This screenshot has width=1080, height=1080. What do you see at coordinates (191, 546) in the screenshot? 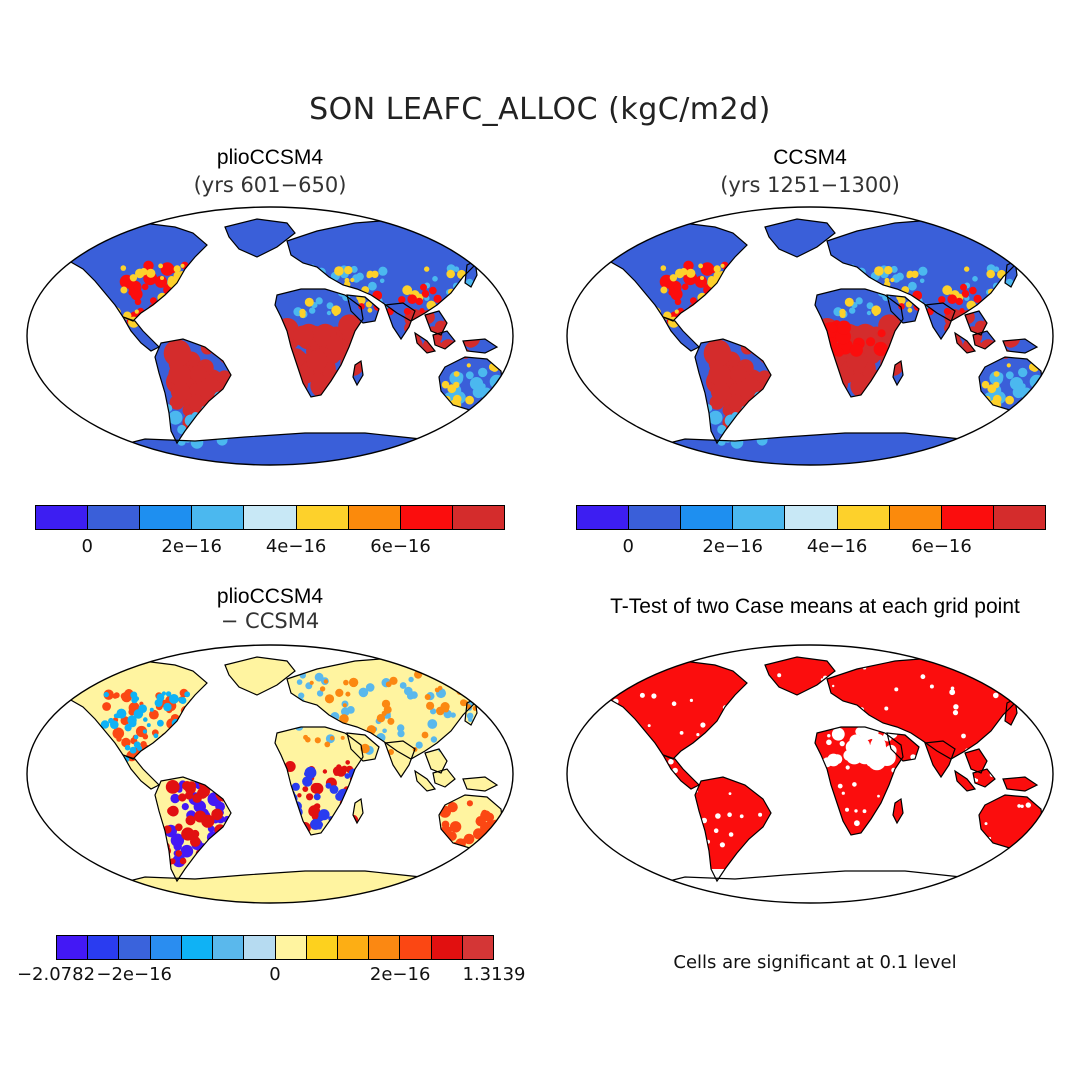
I see `colorbar-tick-label: 2e−16` at bounding box center [191, 546].